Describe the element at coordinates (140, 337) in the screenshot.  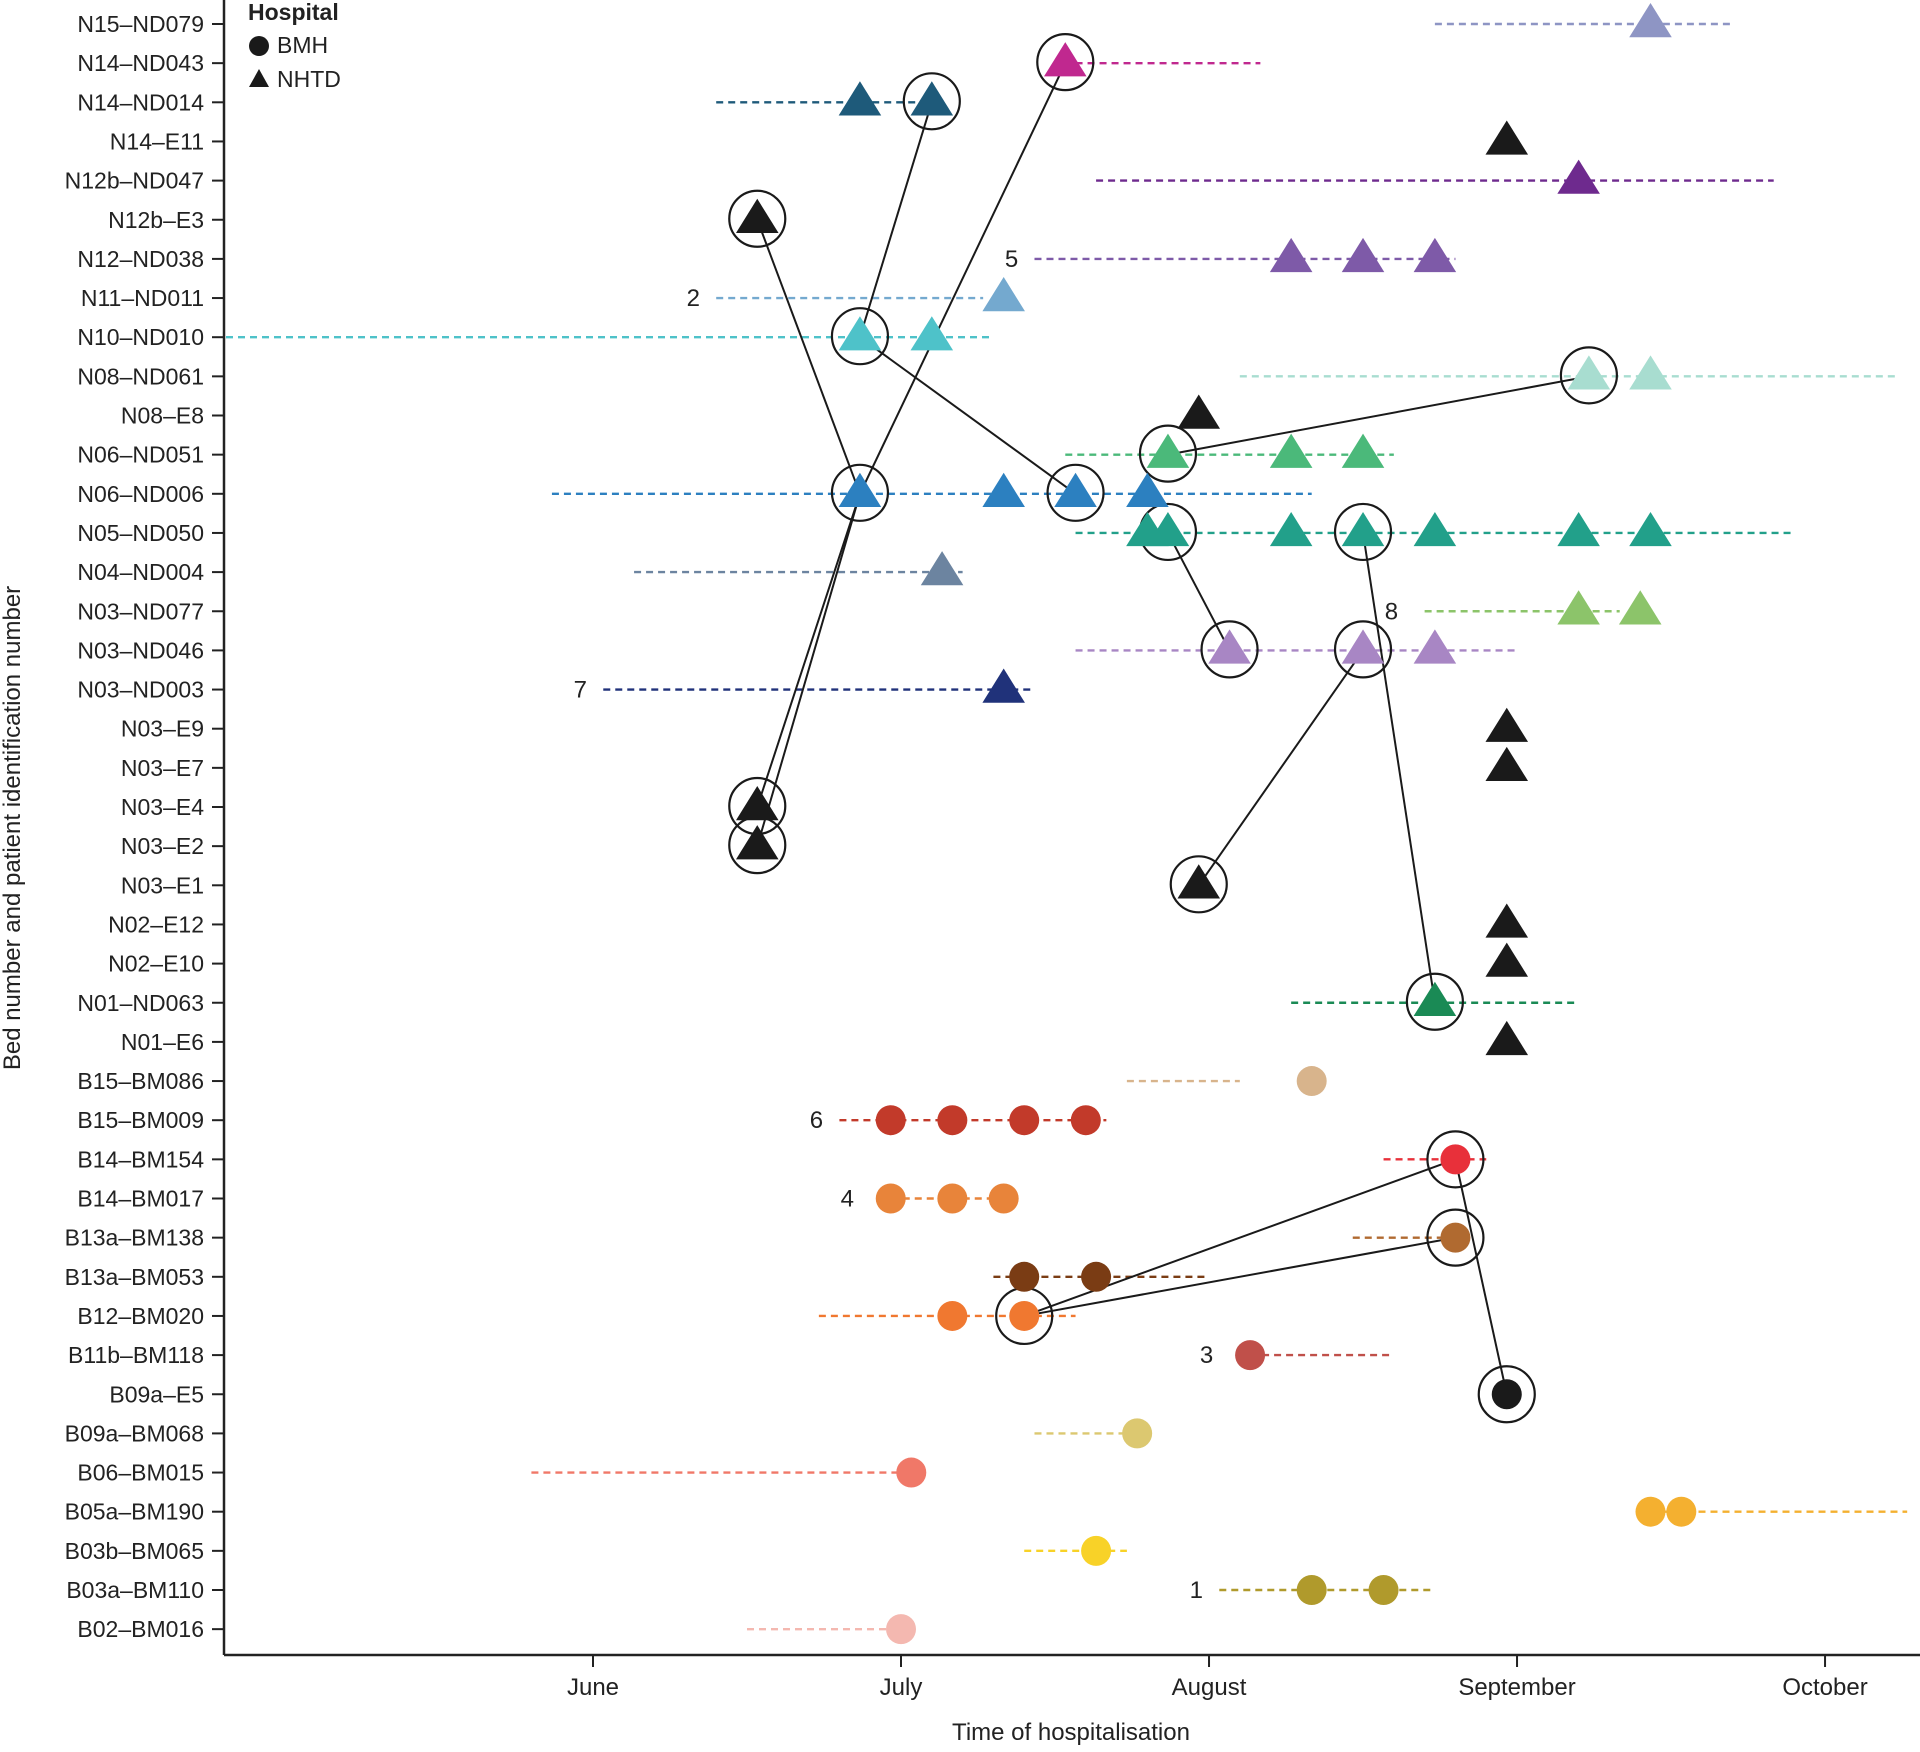
I see `y-tick-label: N10–ND010` at that location.